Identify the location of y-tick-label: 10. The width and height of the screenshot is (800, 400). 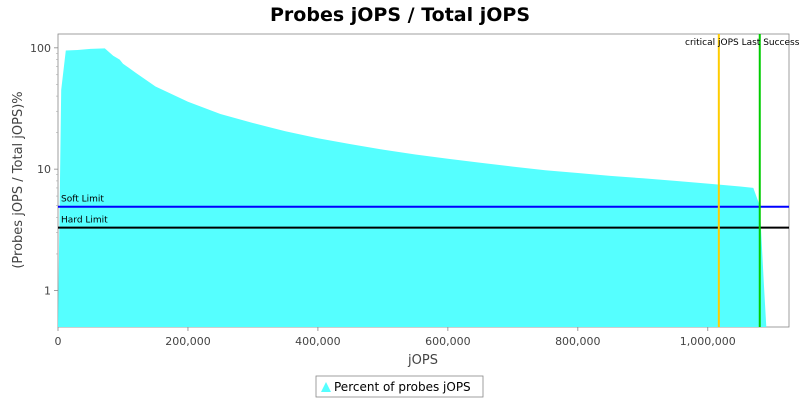
(44, 169).